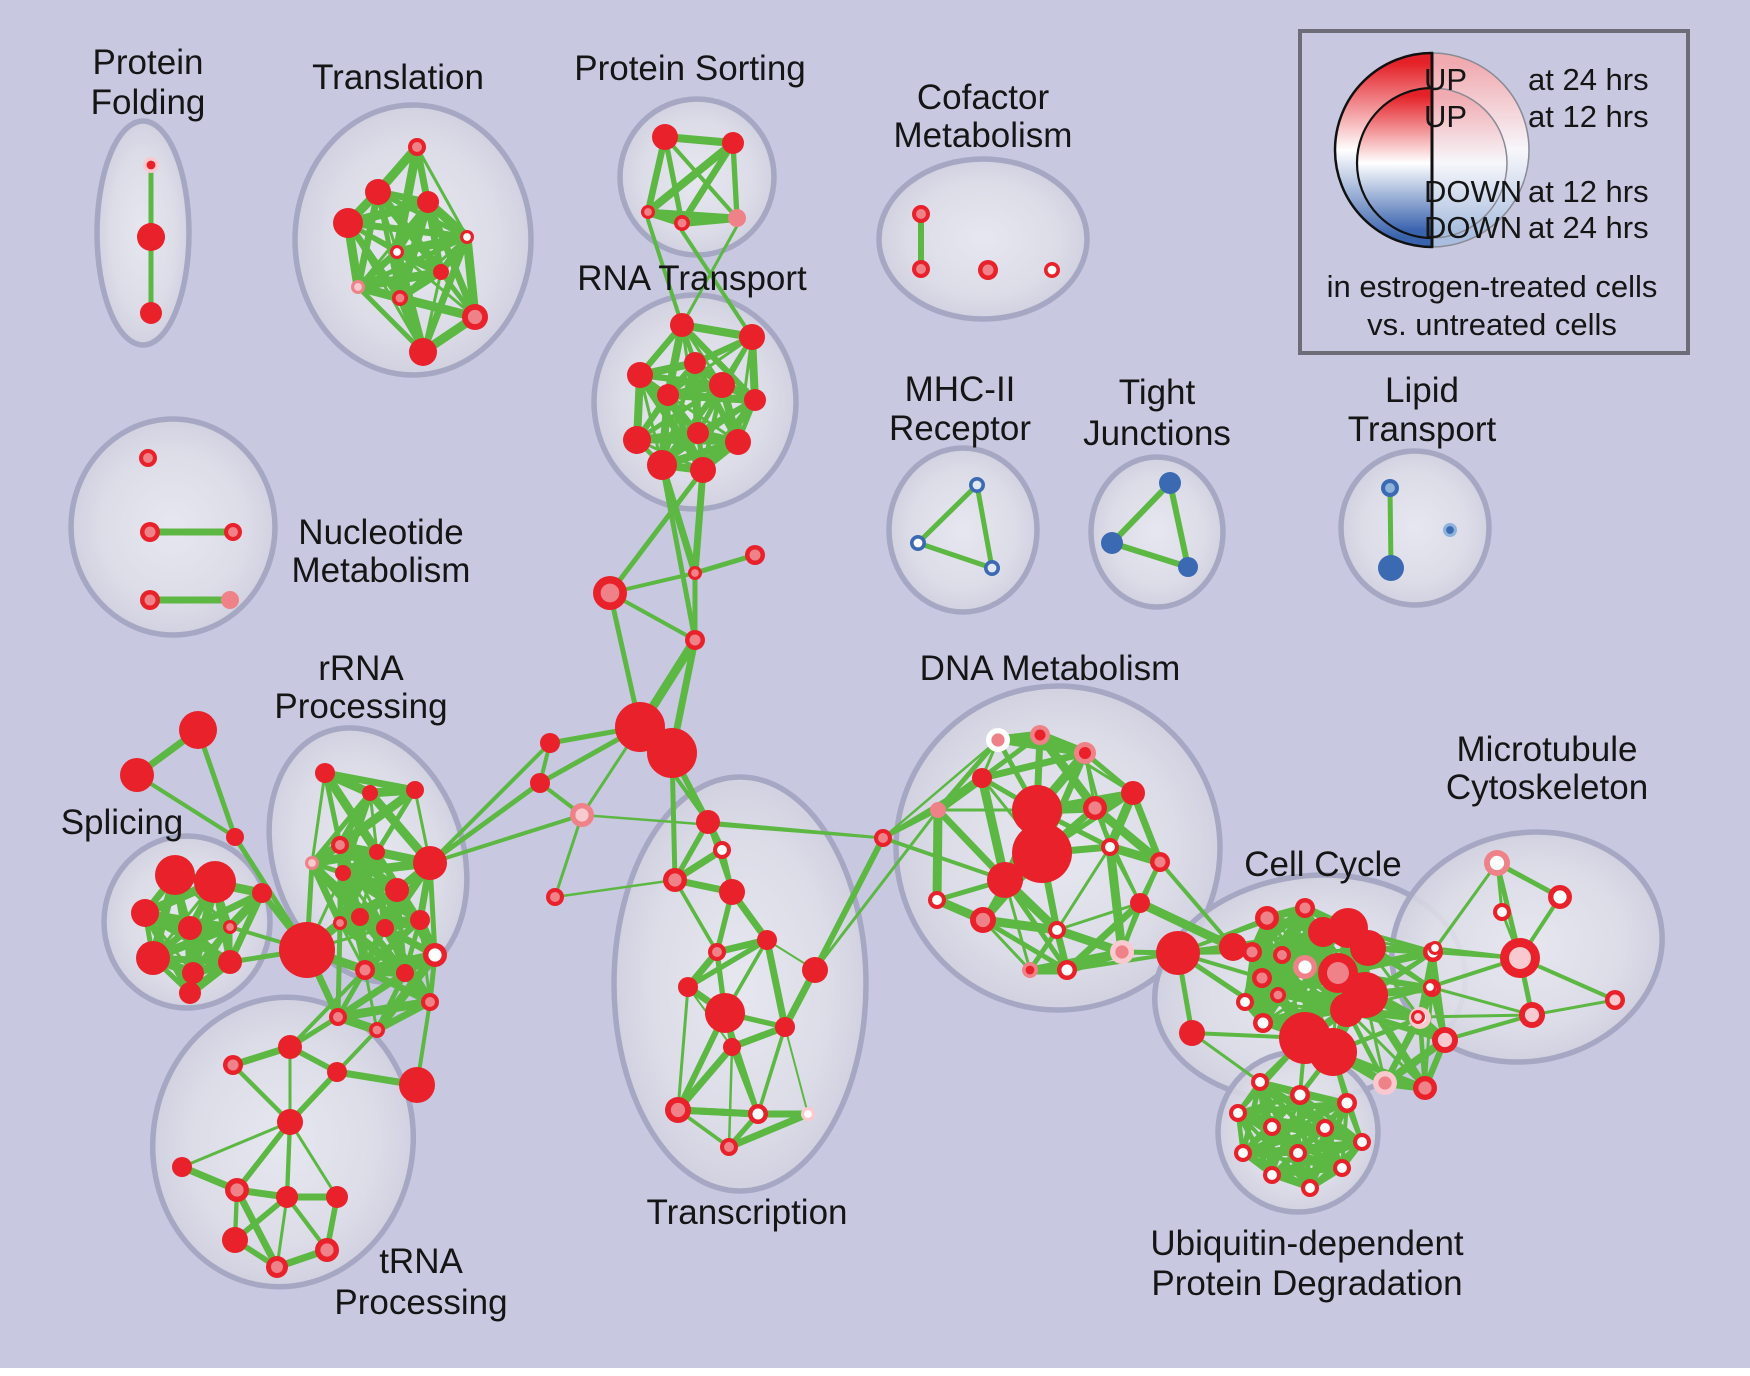 The image size is (1750, 1376). I want to click on gene-node-dna-metabolism, so click(1233, 947).